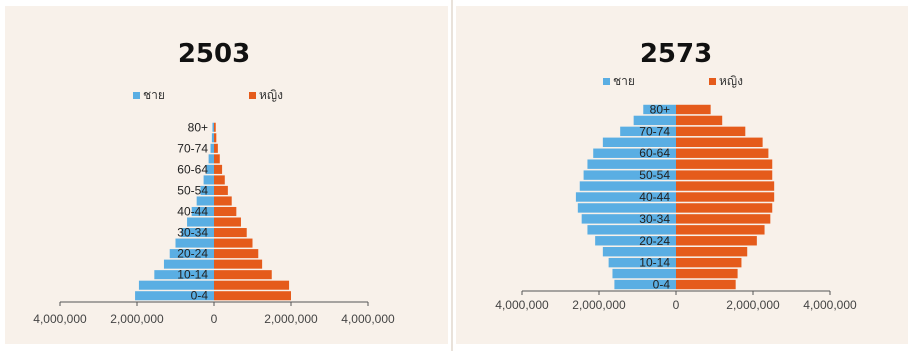 This screenshot has height=351, width=913. What do you see at coordinates (192, 275) in the screenshot?
I see `age-label: 10-14` at bounding box center [192, 275].